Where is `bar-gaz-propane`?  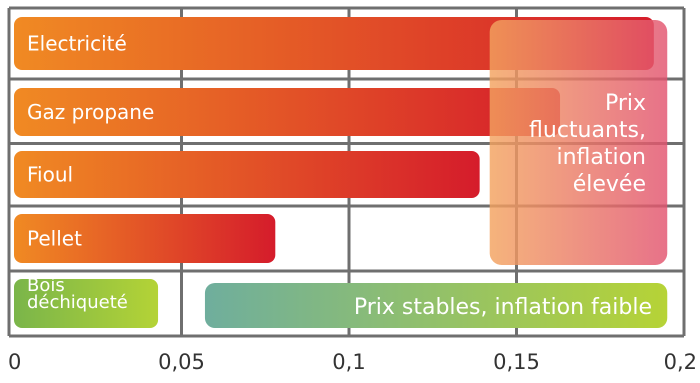 bar-gaz-propane is located at coordinates (287, 112).